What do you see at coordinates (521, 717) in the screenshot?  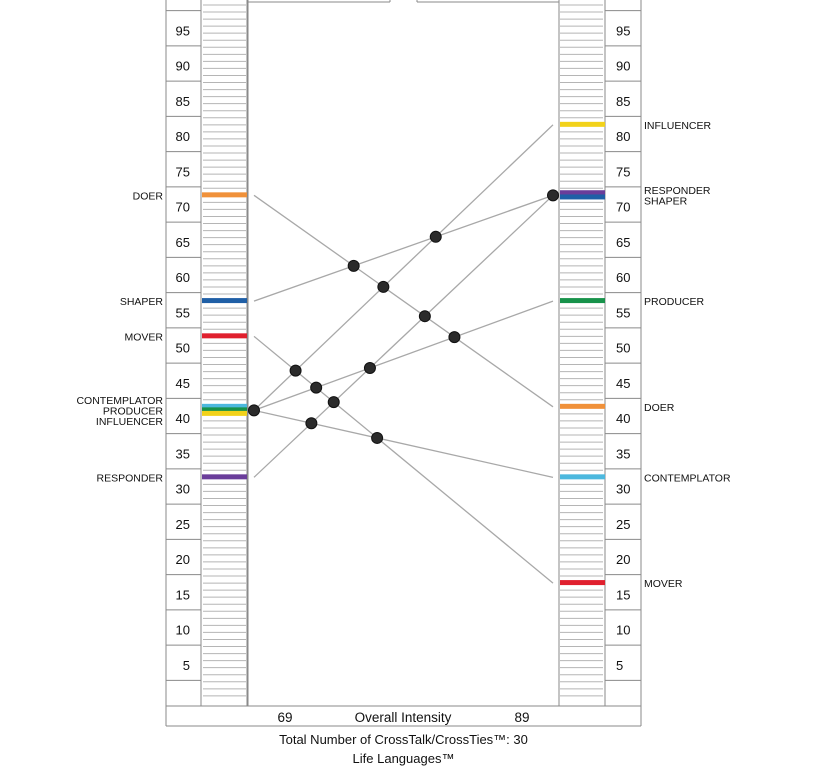 I see `overall-intensity-right: 89` at bounding box center [521, 717].